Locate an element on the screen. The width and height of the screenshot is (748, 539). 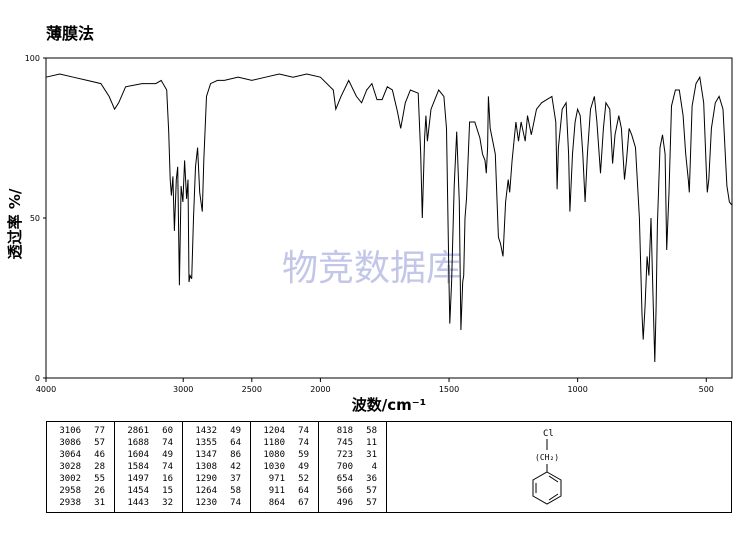
peak-wavenumber: 1497 is located at coordinates (138, 479).